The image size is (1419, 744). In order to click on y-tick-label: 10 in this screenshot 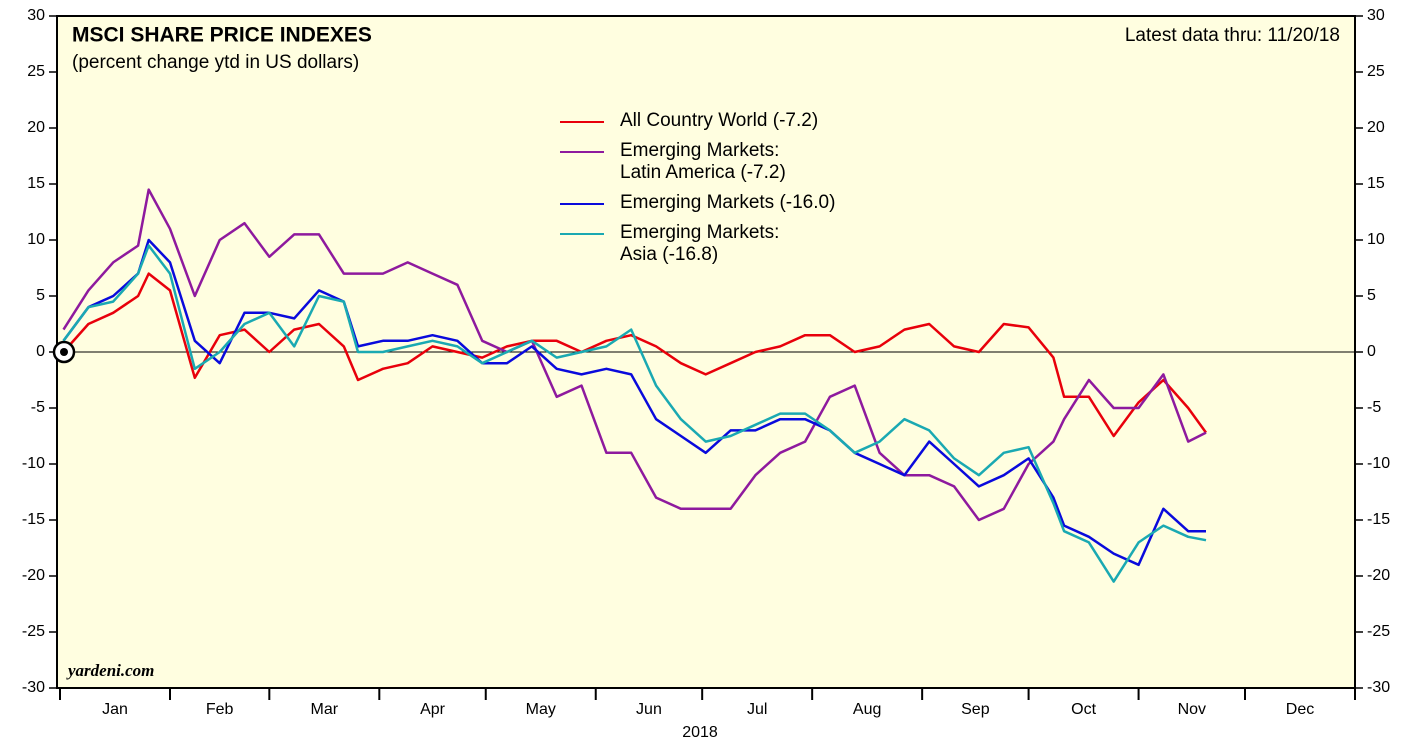, I will do `click(36, 239)`.